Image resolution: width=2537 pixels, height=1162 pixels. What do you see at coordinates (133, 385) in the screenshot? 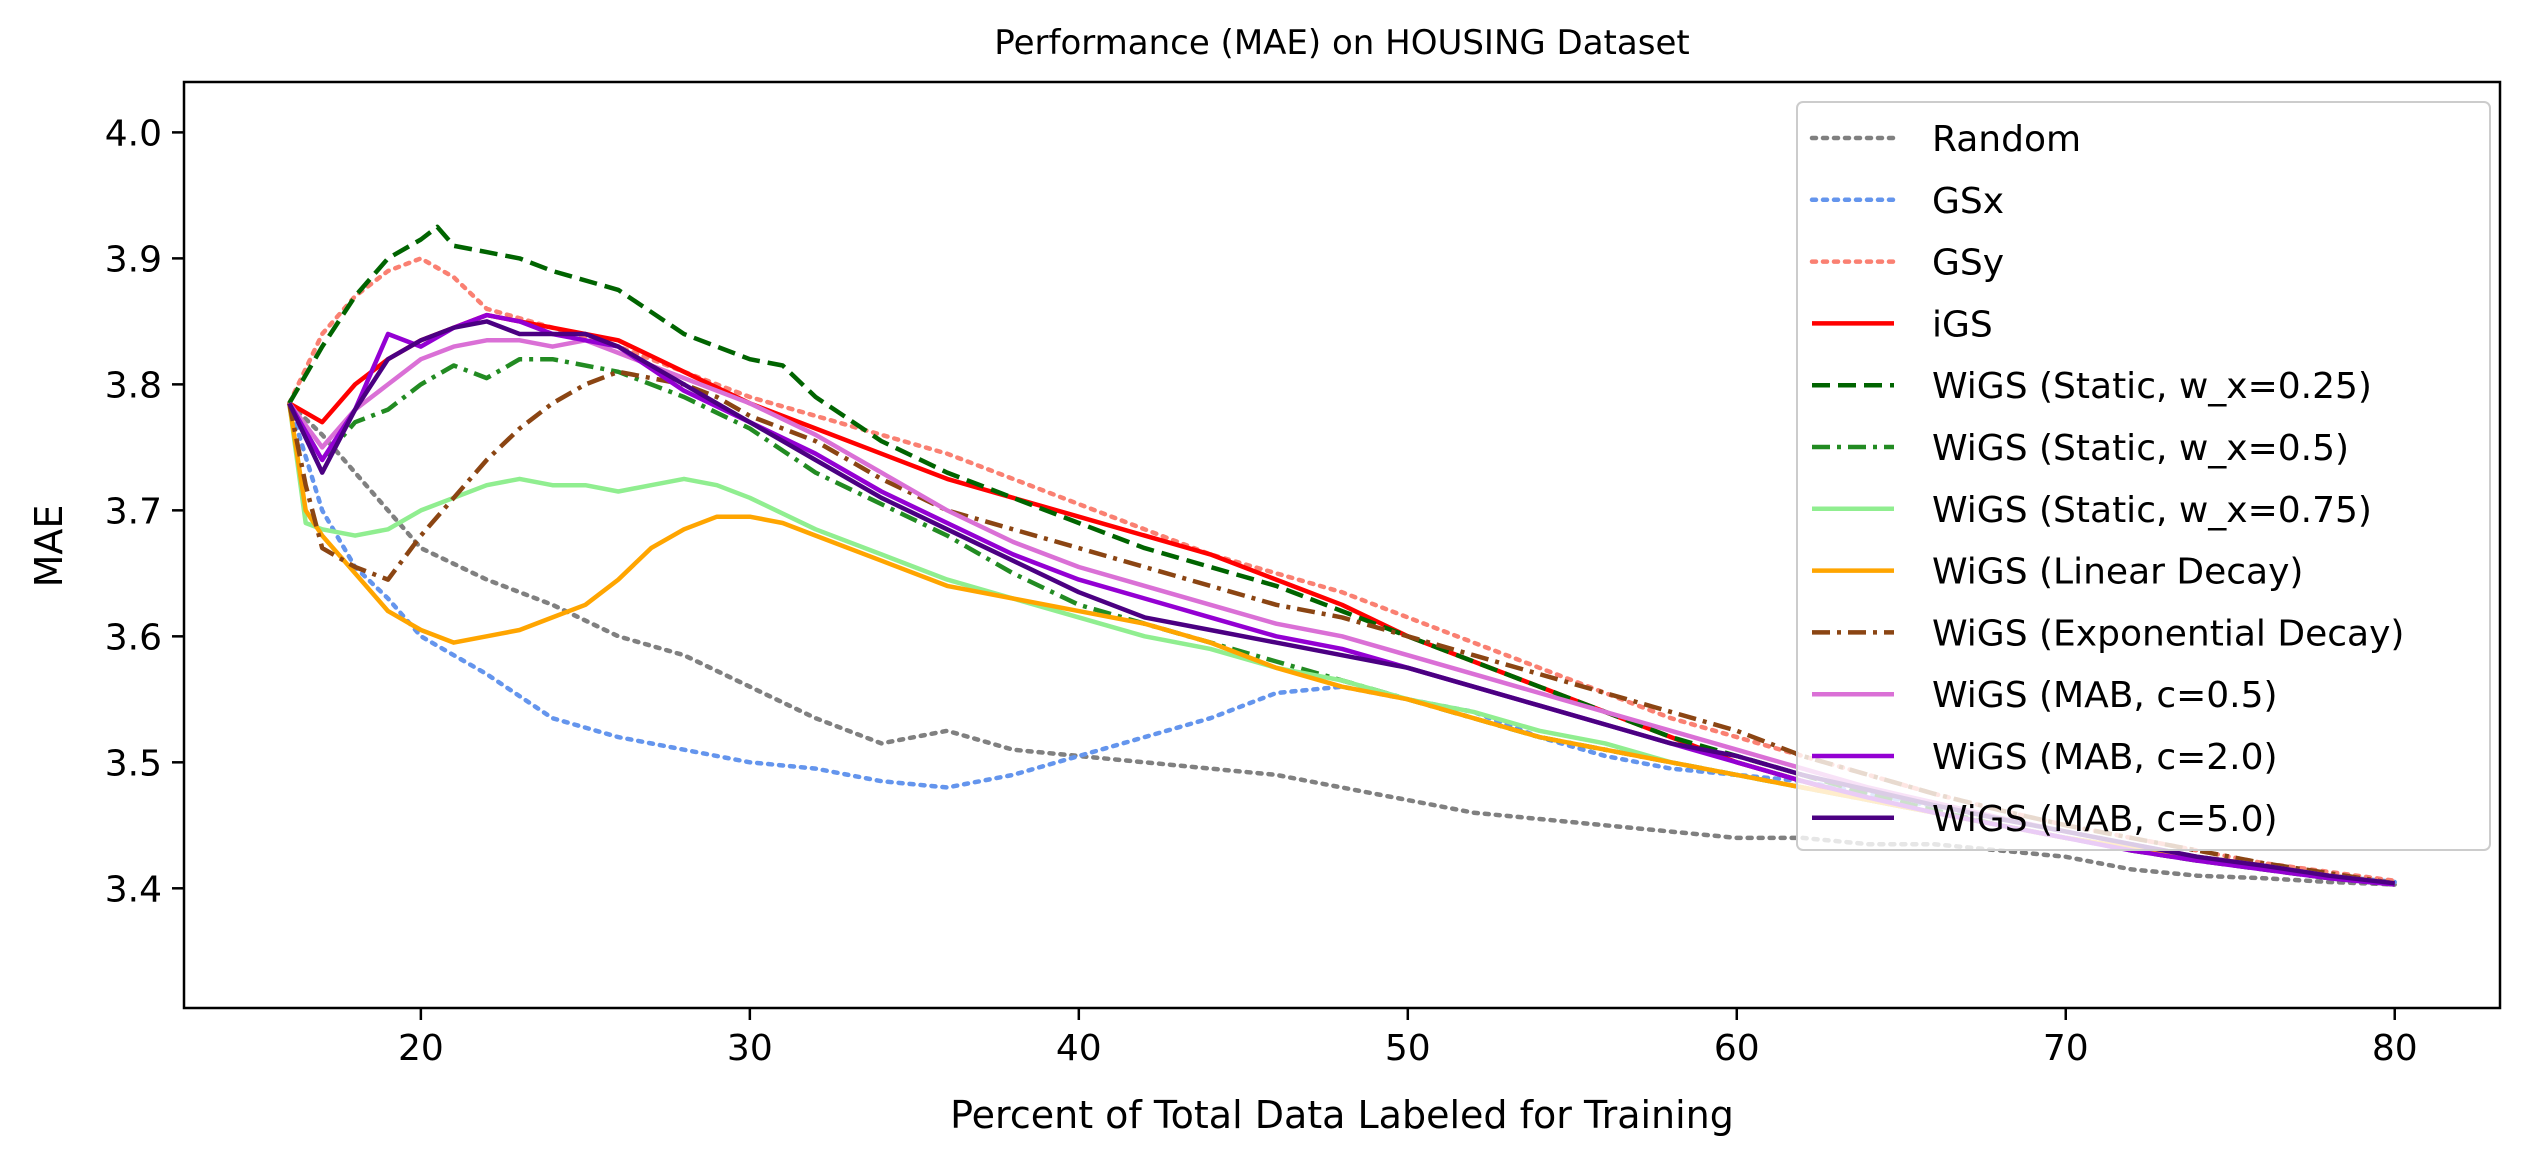
I see `y-tick-label: 3.8` at bounding box center [133, 385].